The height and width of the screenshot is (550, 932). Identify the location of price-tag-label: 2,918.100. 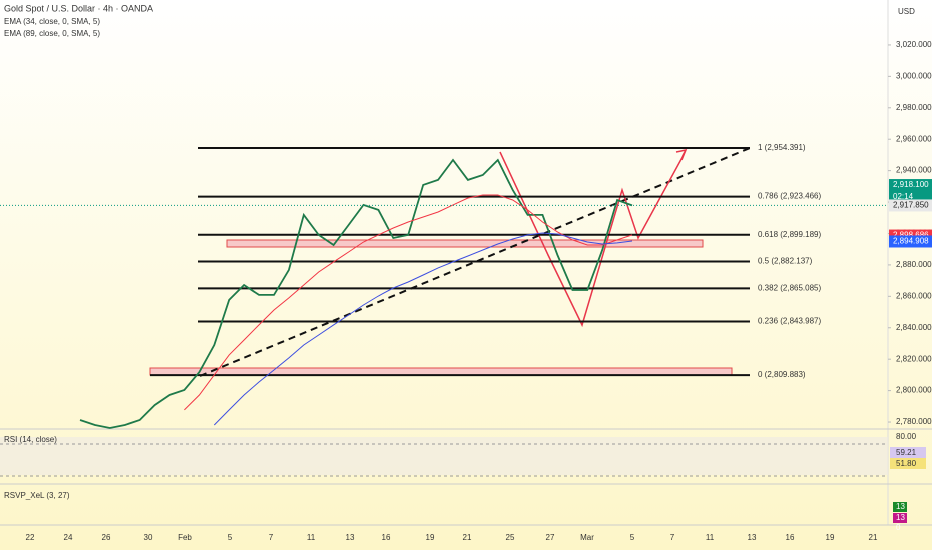
(911, 184).